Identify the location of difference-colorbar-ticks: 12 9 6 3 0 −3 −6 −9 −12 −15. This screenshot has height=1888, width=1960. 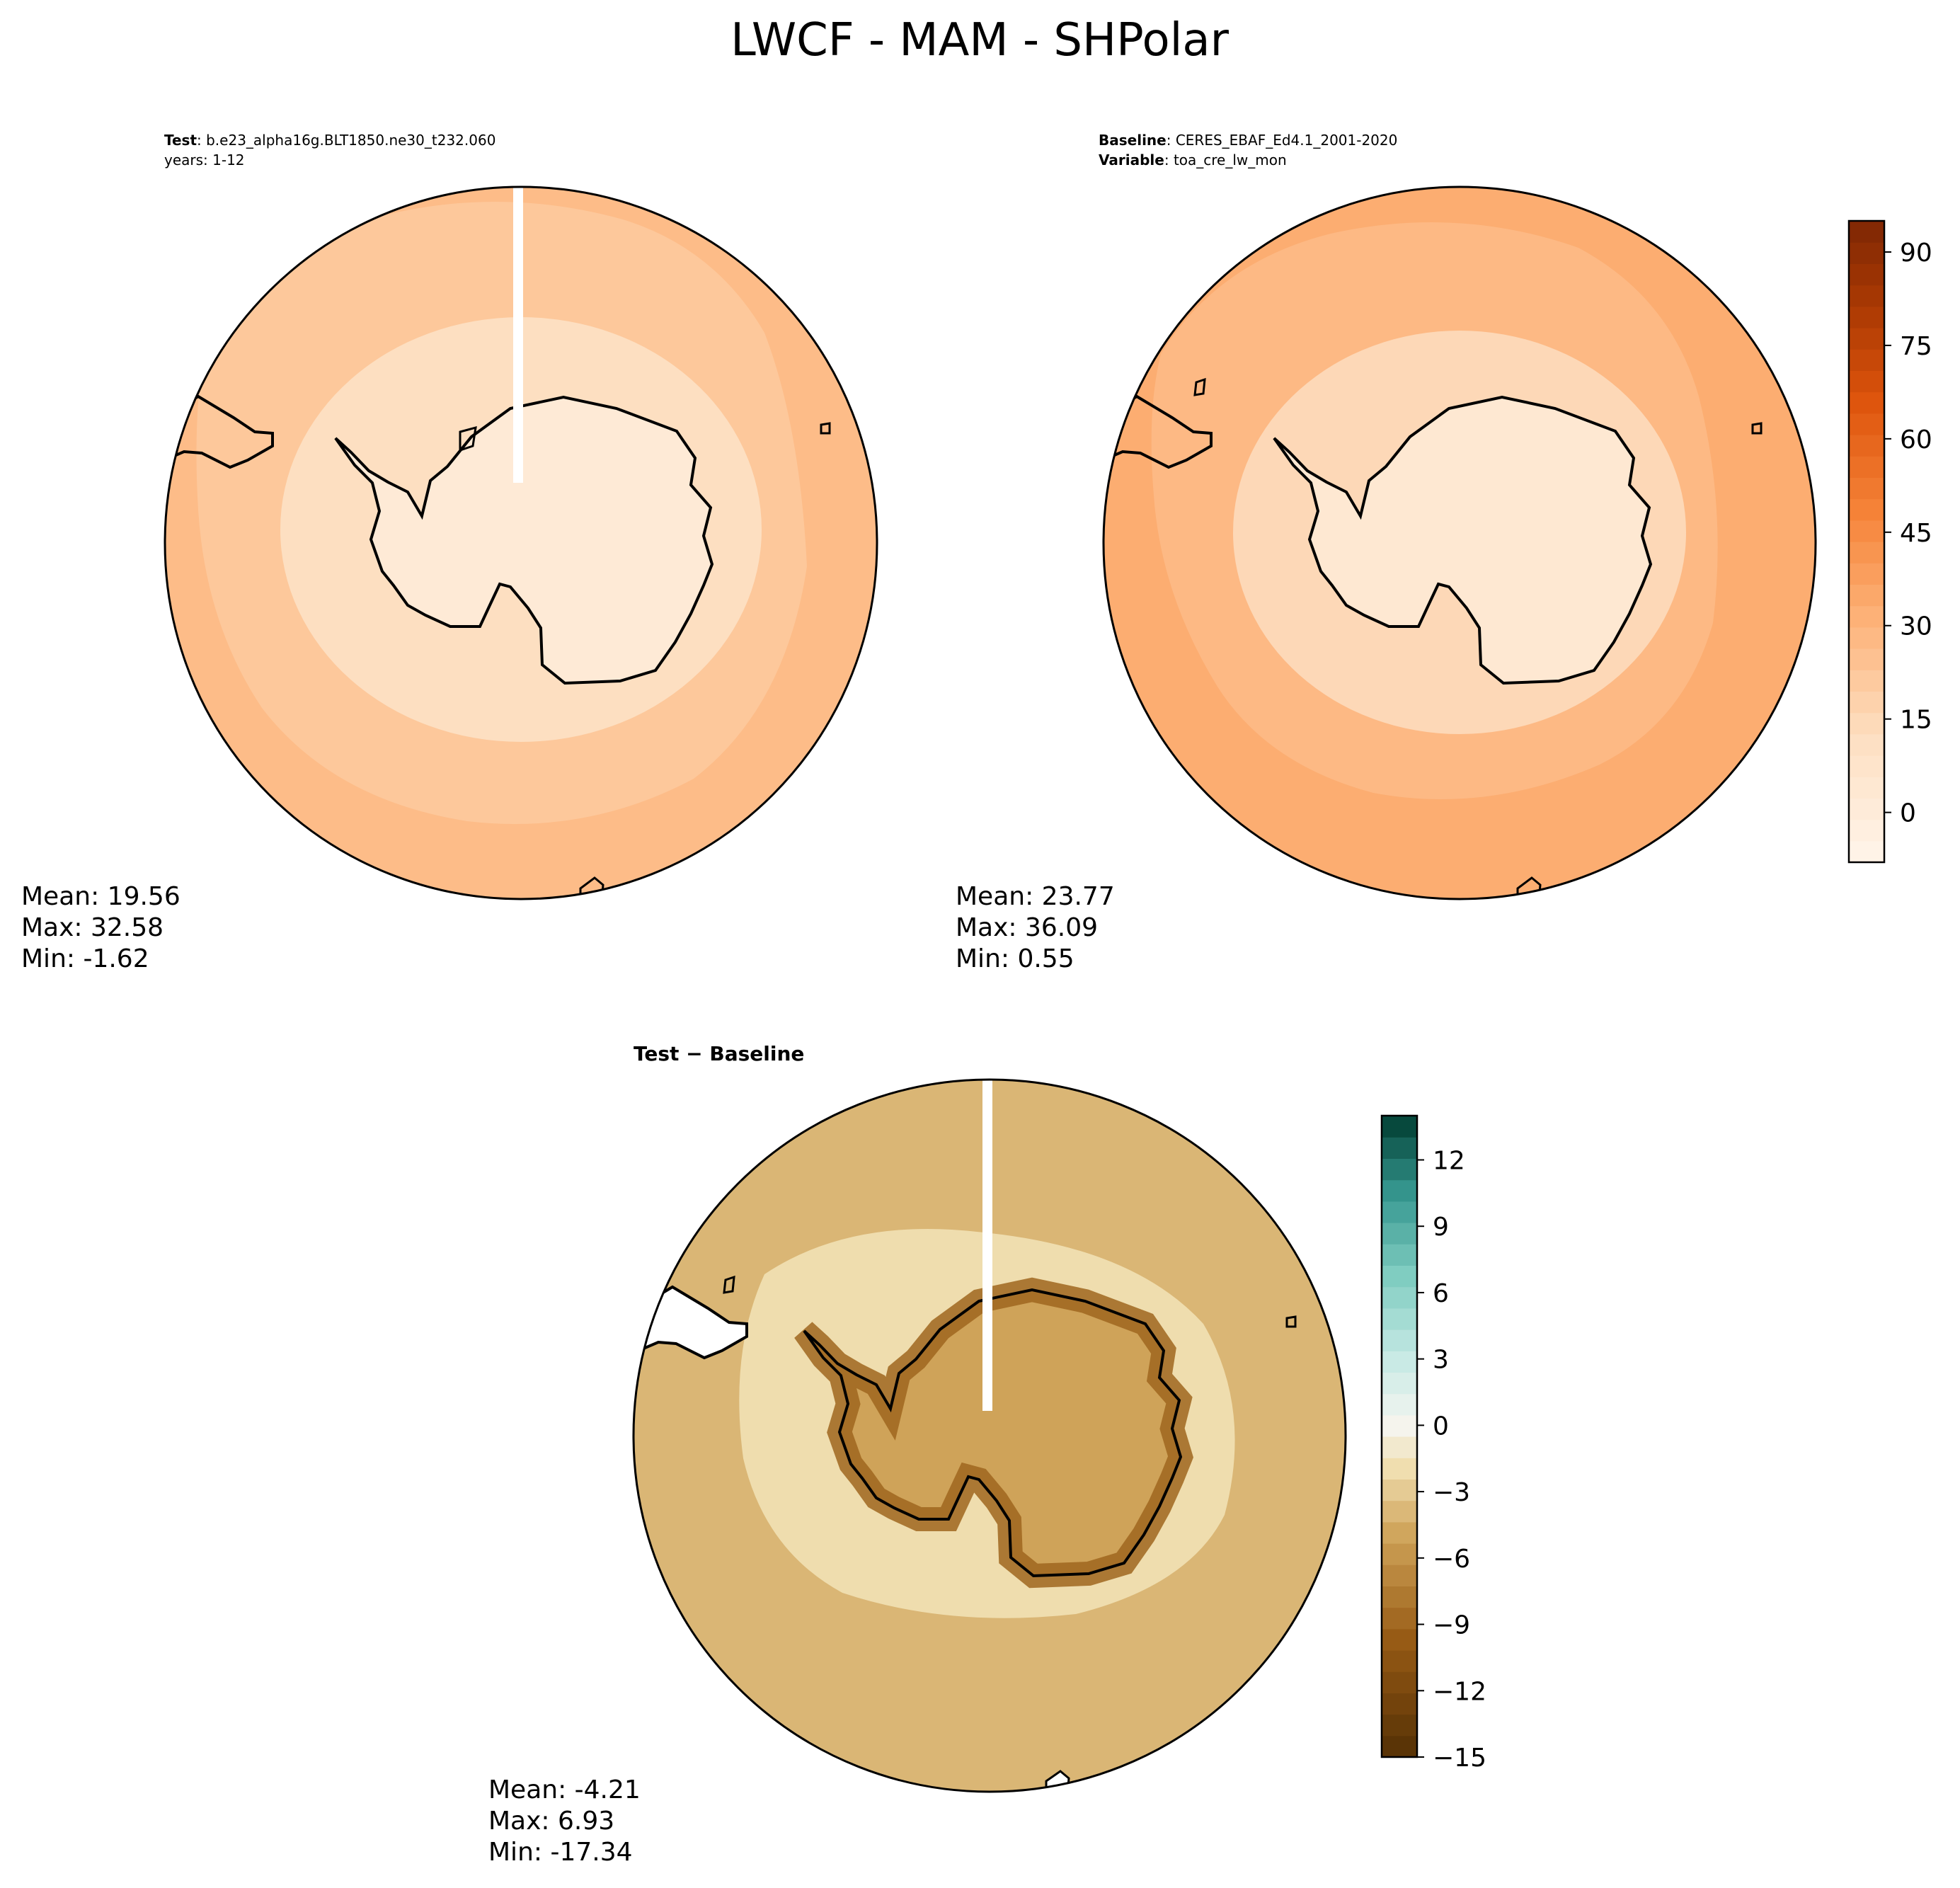
(1451, 1460).